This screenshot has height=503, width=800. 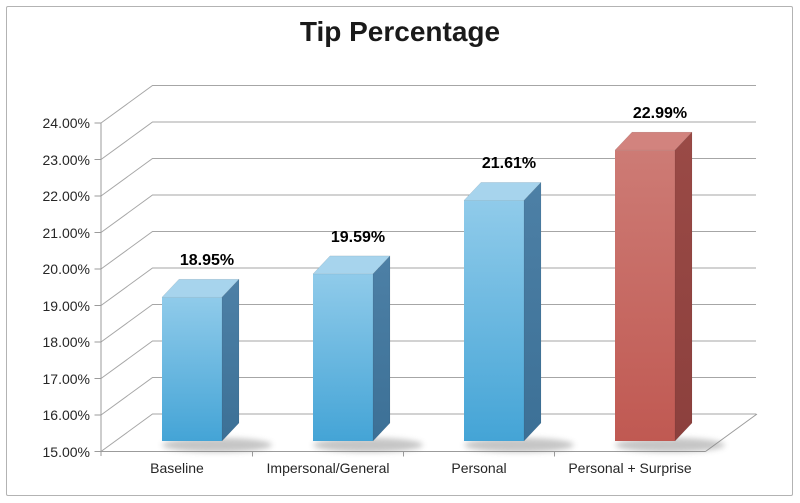 I want to click on x-category-label: Personal, so click(x=479, y=468).